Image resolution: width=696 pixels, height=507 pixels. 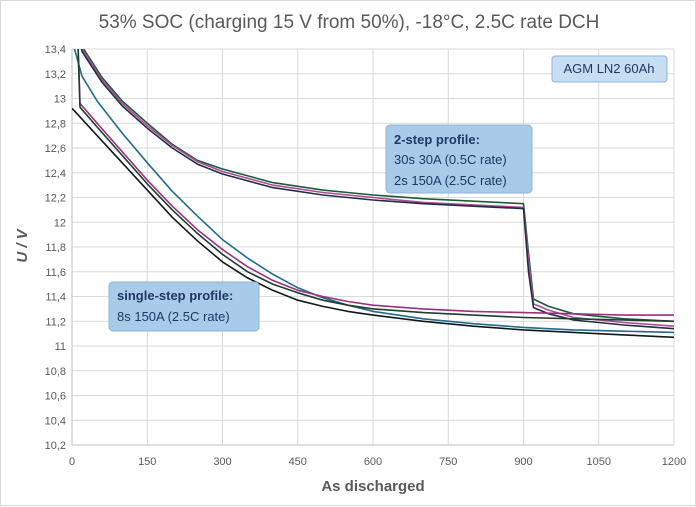 What do you see at coordinates (372, 486) in the screenshot?
I see `x-axis-title: As discharged` at bounding box center [372, 486].